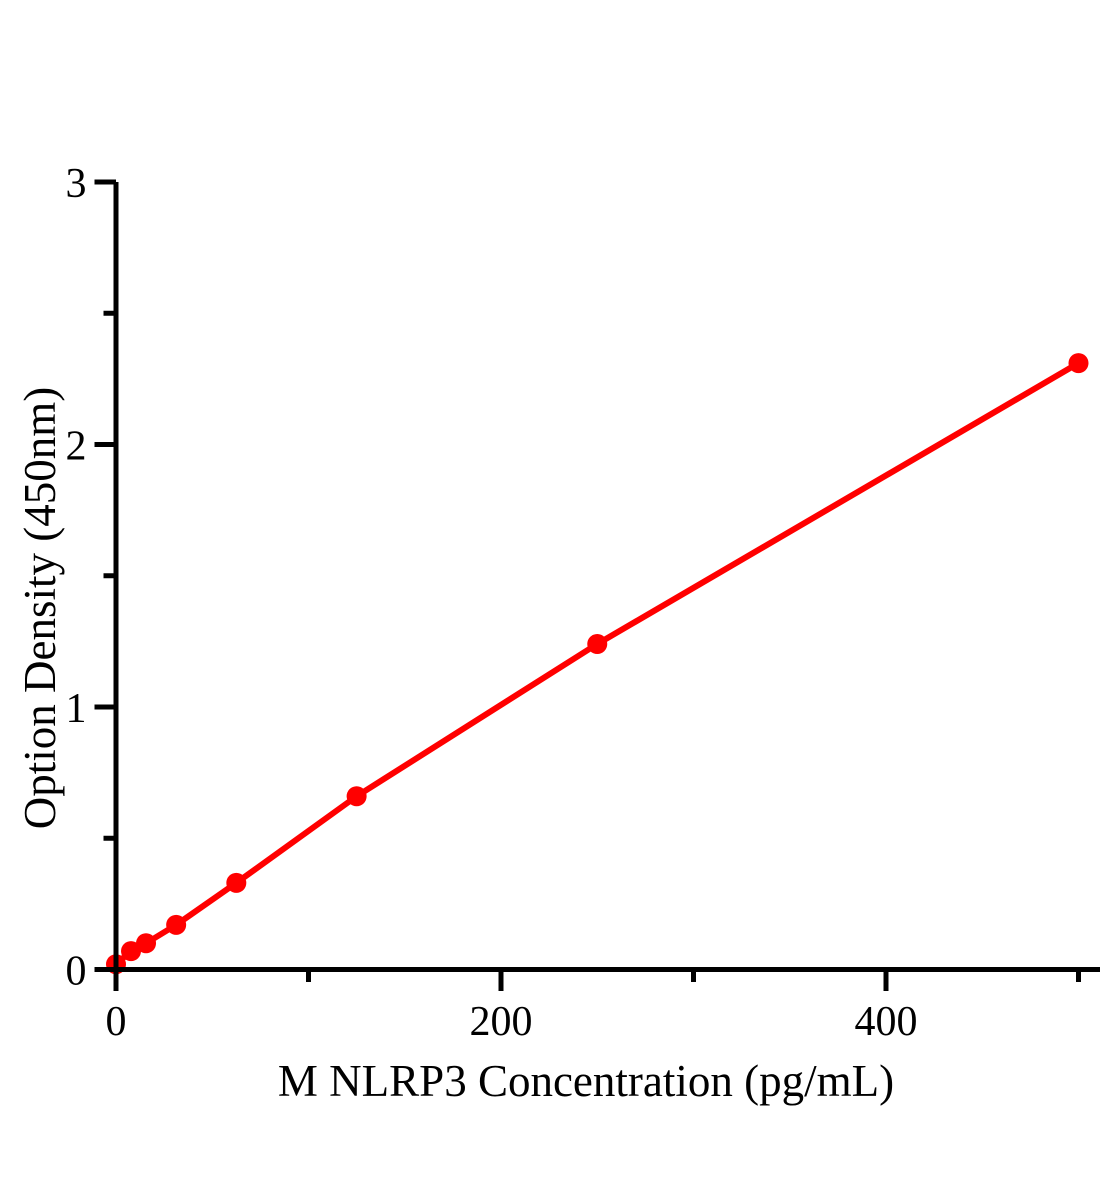  Describe the element at coordinates (40, 608) in the screenshot. I see `y-axis-title: Option Density (450nm)` at that location.